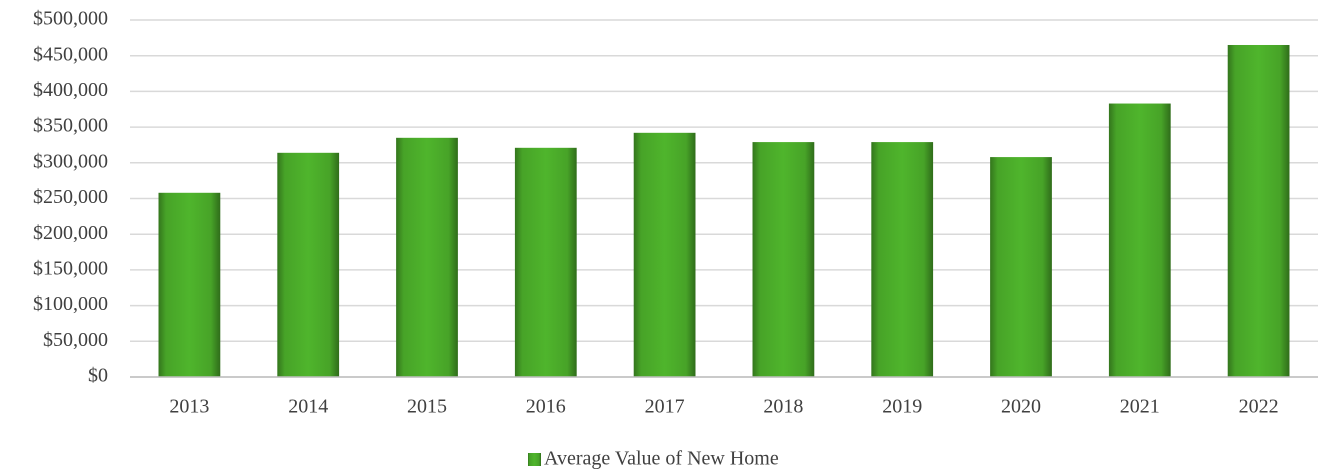 The image size is (1336, 472). What do you see at coordinates (70, 126) in the screenshot?
I see `y-tick-label: $350,000` at bounding box center [70, 126].